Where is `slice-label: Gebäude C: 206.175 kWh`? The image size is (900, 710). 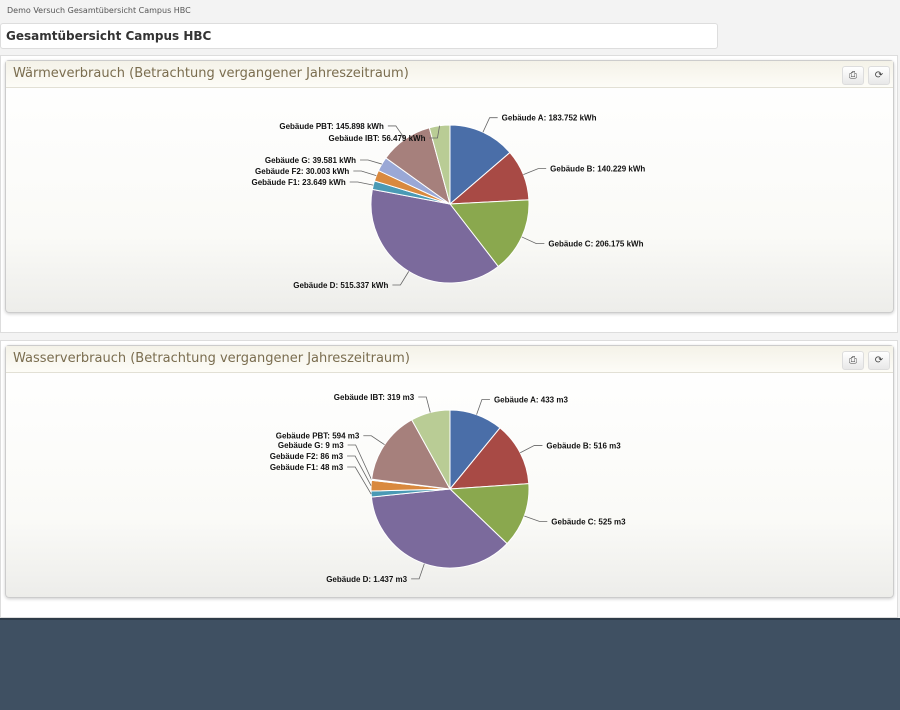
slice-label: Gebäude C: 206.175 kWh is located at coordinates (595, 244).